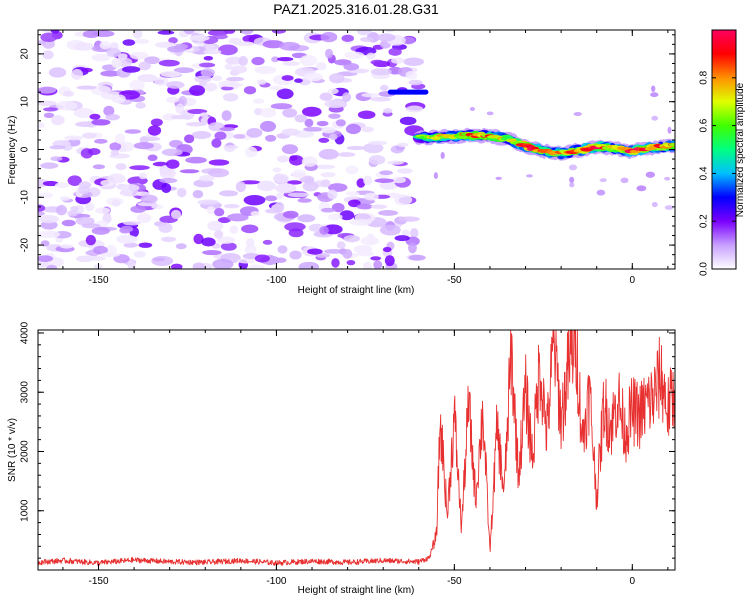  Describe the element at coordinates (543, 147) in the screenshot. I see `signal-ridge` at that location.